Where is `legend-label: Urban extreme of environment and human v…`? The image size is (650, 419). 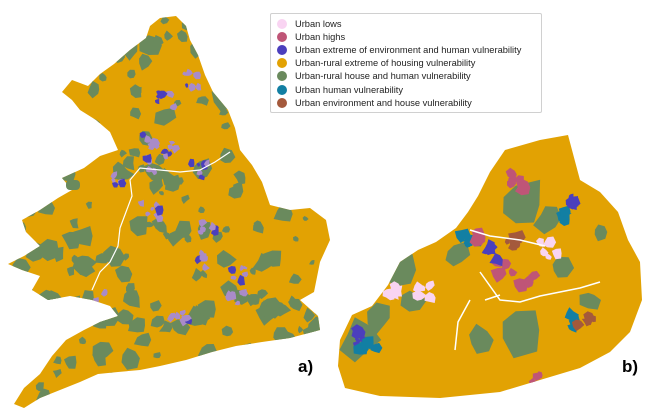 legend-label: Urban extreme of environment and human v… is located at coordinates (408, 49).